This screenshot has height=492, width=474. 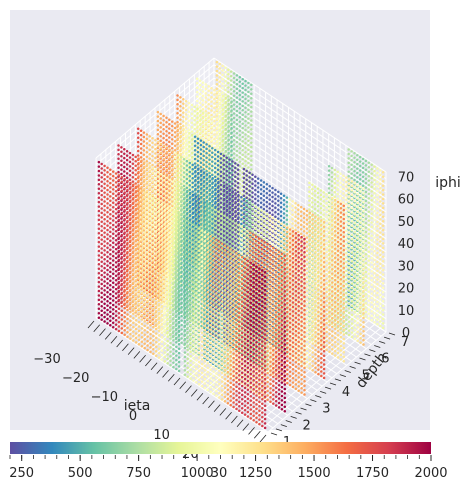 I want to click on grid-line, so click(x=300, y=142).